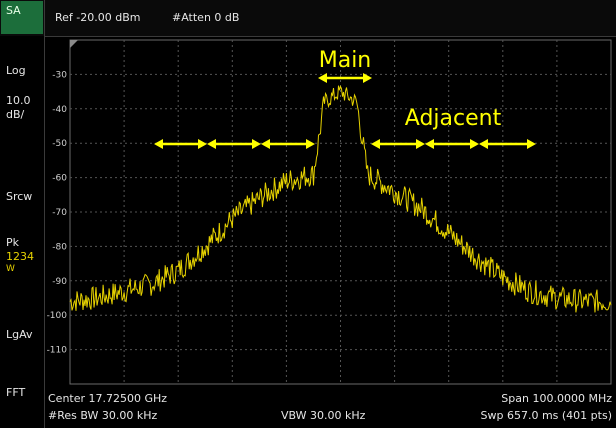 The image size is (616, 428). I want to click on mode-badge: SA, so click(22, 17).